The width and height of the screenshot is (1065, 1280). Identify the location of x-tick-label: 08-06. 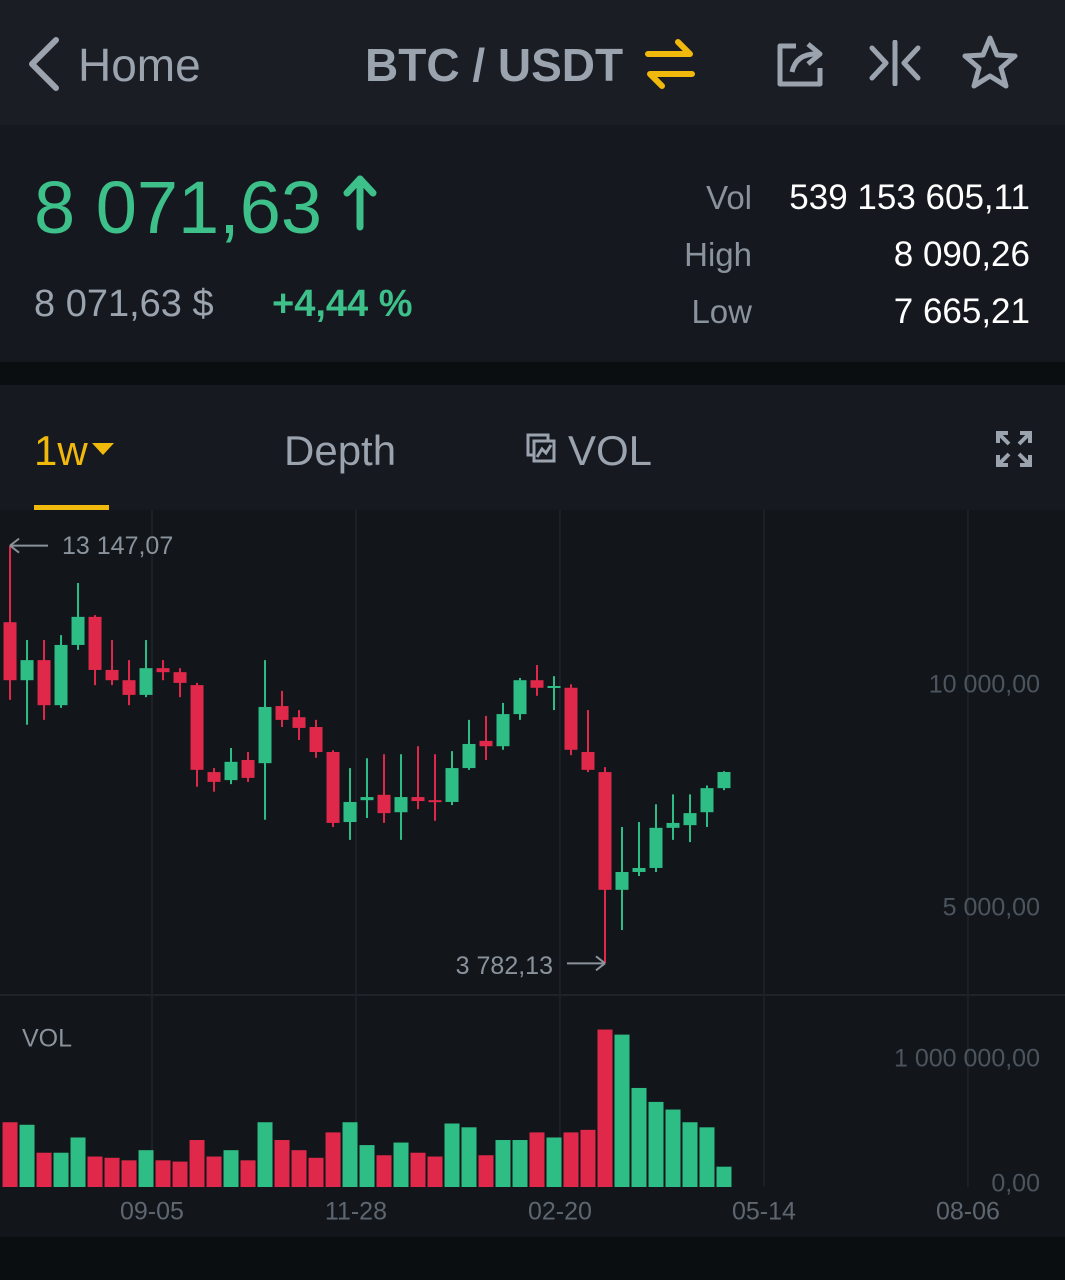
(968, 1212).